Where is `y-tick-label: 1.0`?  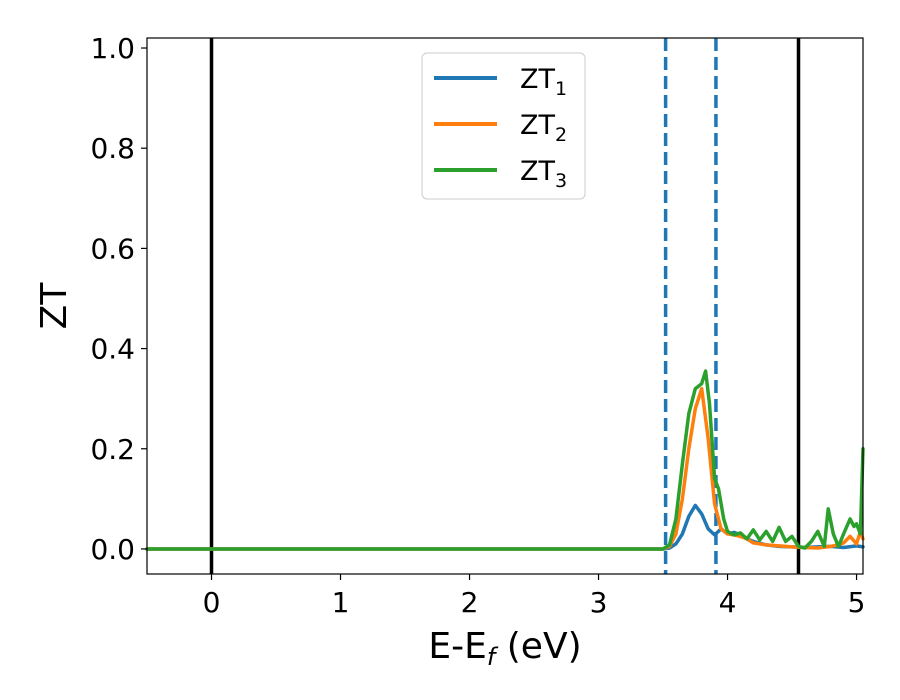
y-tick-label: 1.0 is located at coordinates (112, 48).